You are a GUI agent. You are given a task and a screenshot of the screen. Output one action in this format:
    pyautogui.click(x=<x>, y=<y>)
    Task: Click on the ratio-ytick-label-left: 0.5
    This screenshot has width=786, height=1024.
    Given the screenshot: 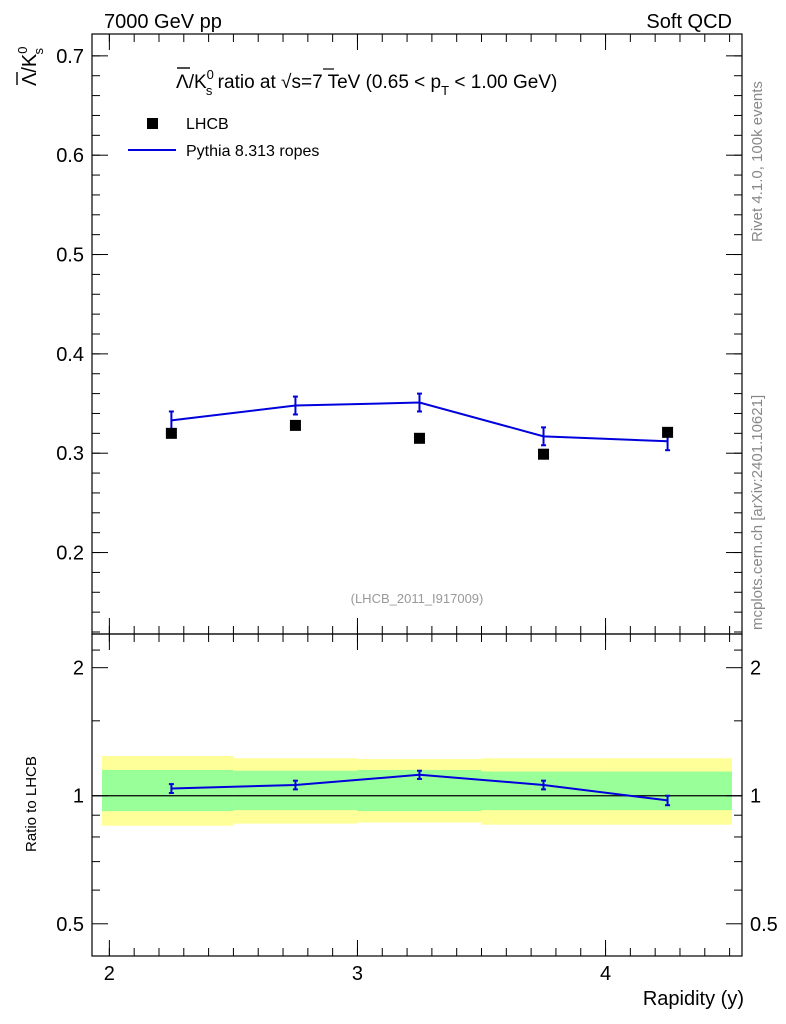 What is the action you would take?
    pyautogui.click(x=70, y=925)
    